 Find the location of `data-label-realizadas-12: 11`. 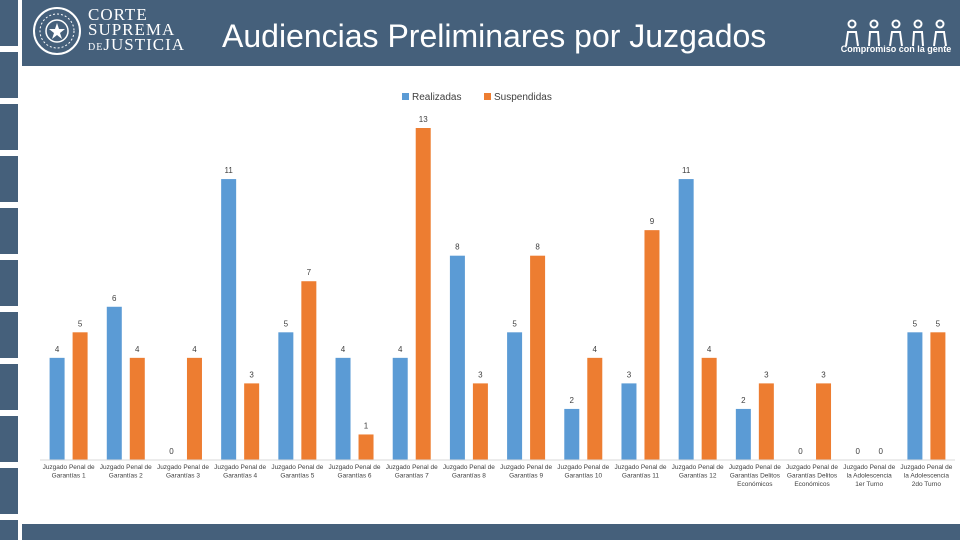

data-label-realizadas-12: 11 is located at coordinates (686, 170).